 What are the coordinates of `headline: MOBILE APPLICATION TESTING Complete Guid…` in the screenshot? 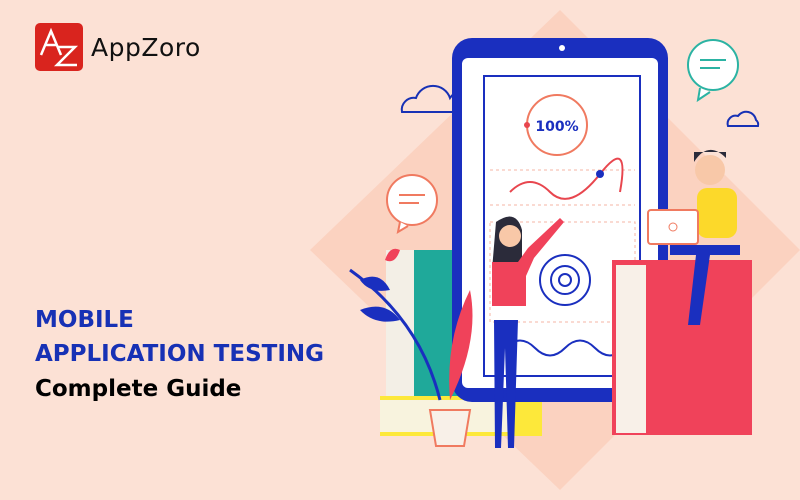 It's located at (179, 355).